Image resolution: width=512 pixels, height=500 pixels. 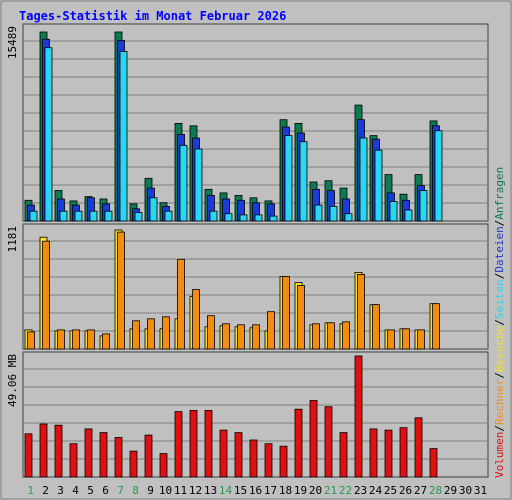 What do you see at coordinates (226, 490) in the screenshot?
I see `x-tick-label: 14` at bounding box center [226, 490].